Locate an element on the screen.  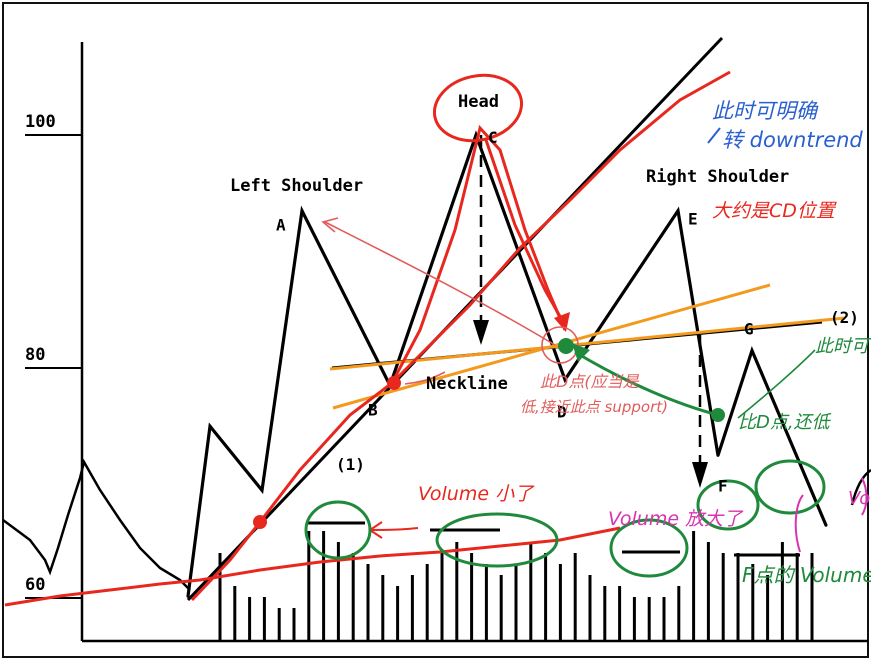
left-shoulder-label: Left Shoulder is located at coordinates (296, 186).